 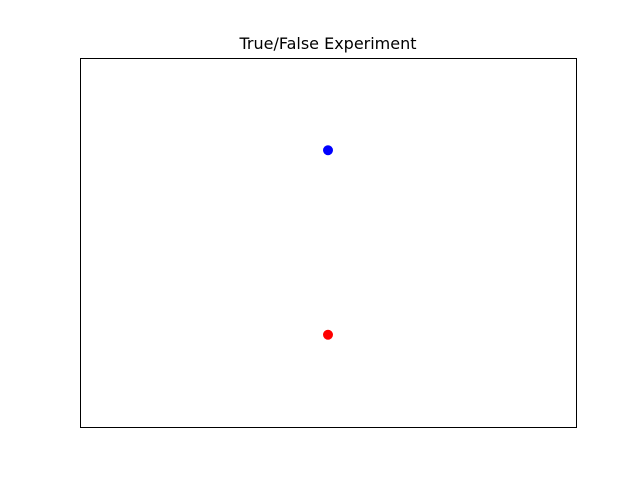 I want to click on data-points-layer, so click(x=328, y=242).